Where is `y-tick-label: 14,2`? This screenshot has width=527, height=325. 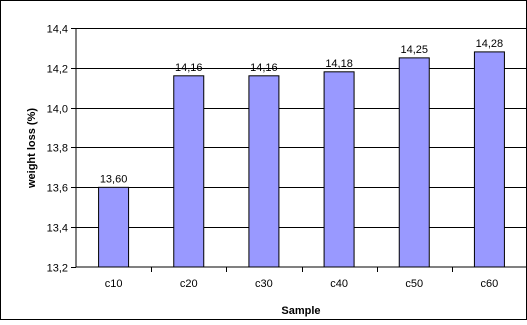 y-tick-label: 14,2 is located at coordinates (57, 70).